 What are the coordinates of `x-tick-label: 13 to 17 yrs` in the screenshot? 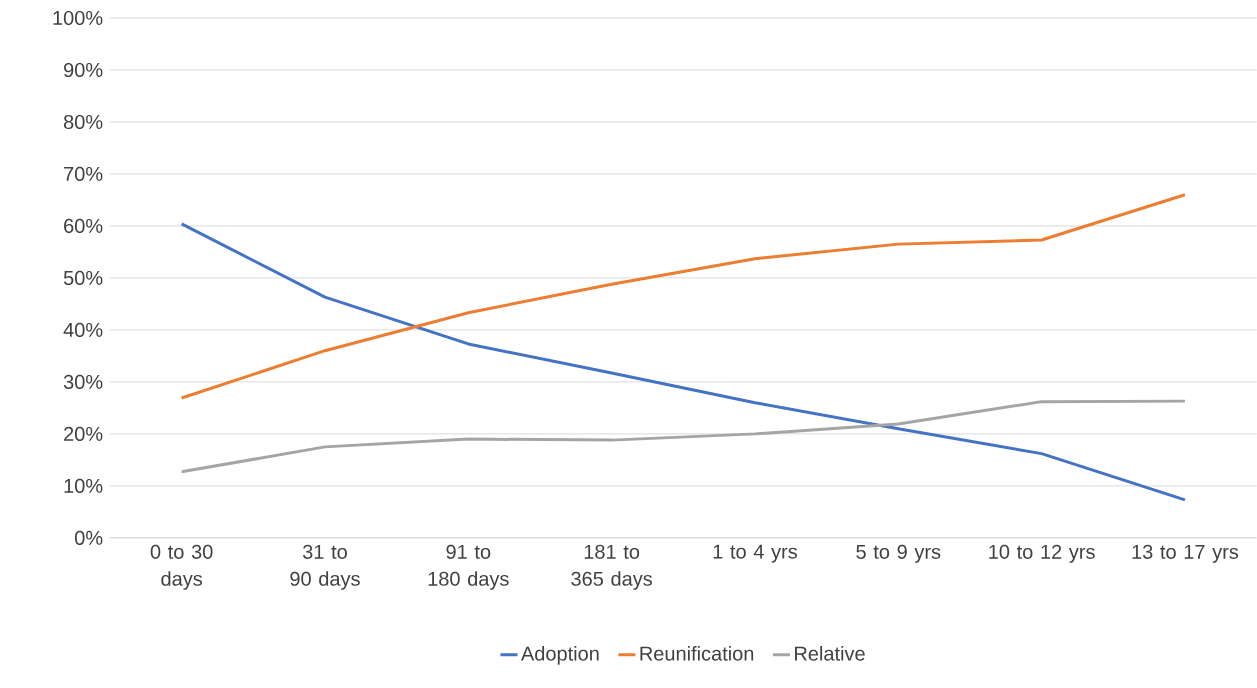 It's located at (1185, 553).